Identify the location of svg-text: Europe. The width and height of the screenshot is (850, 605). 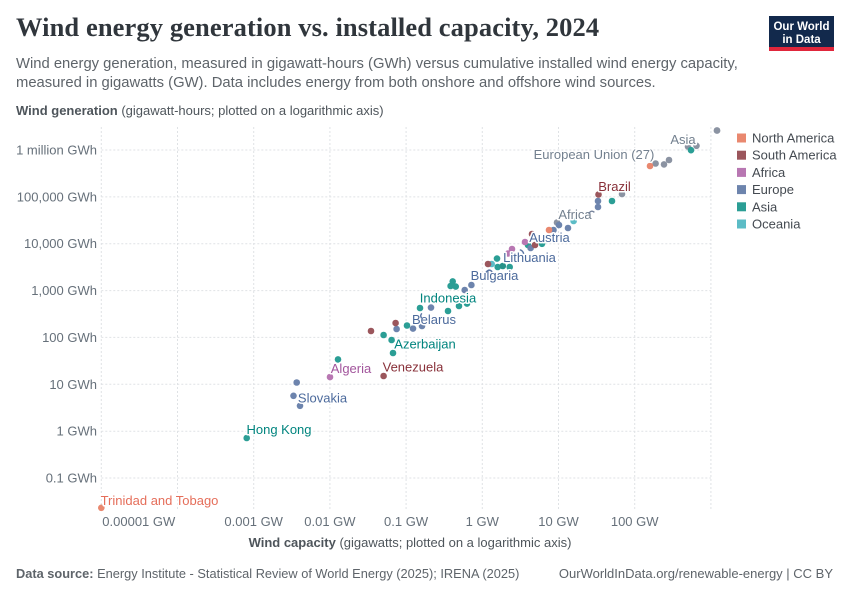
(773, 189).